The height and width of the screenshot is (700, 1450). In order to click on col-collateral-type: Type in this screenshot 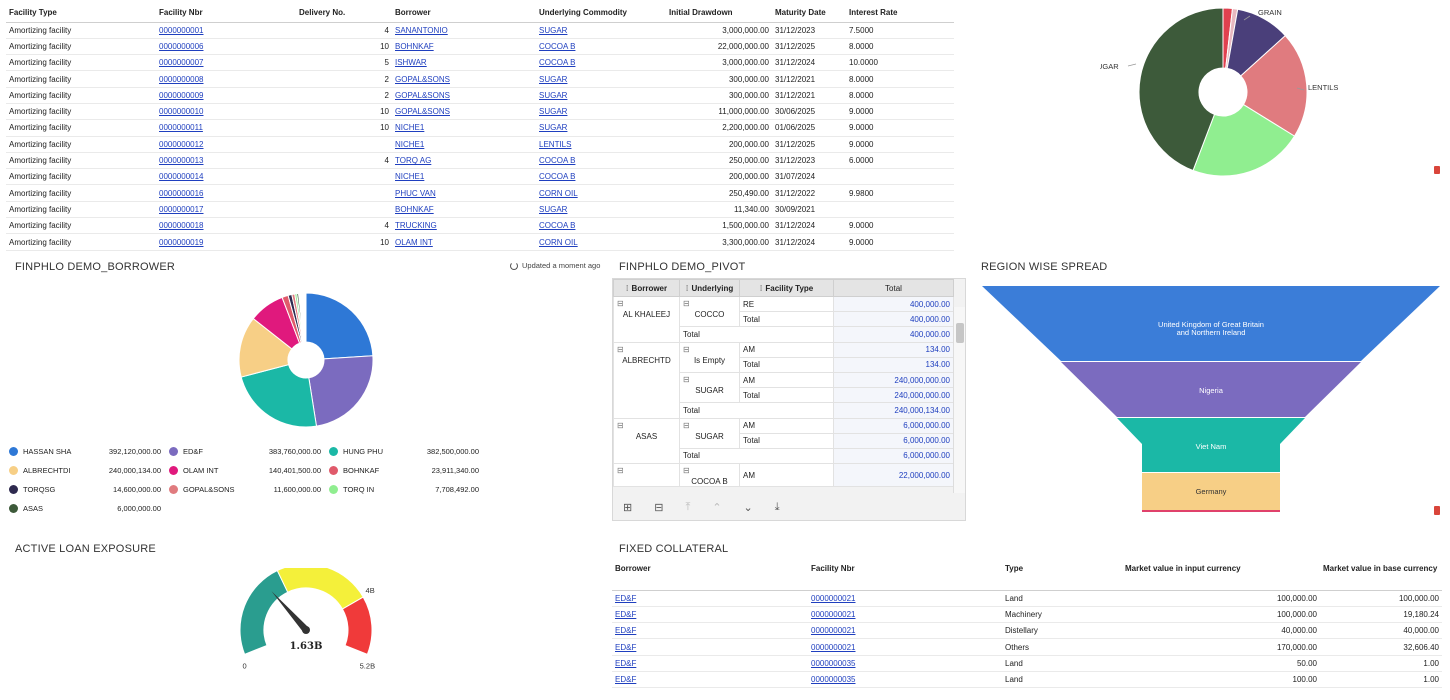, I will do `click(1062, 575)`.